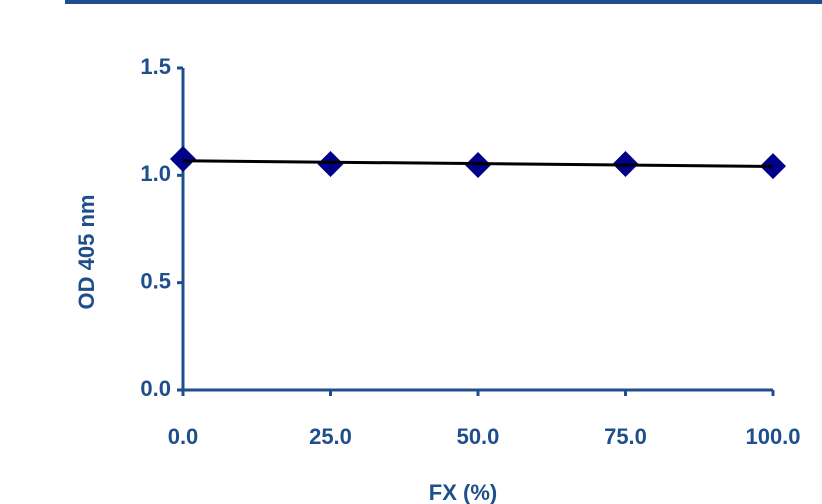 The height and width of the screenshot is (504, 822). Describe the element at coordinates (463, 492) in the screenshot. I see `x-axis-label: FX (%)` at that location.